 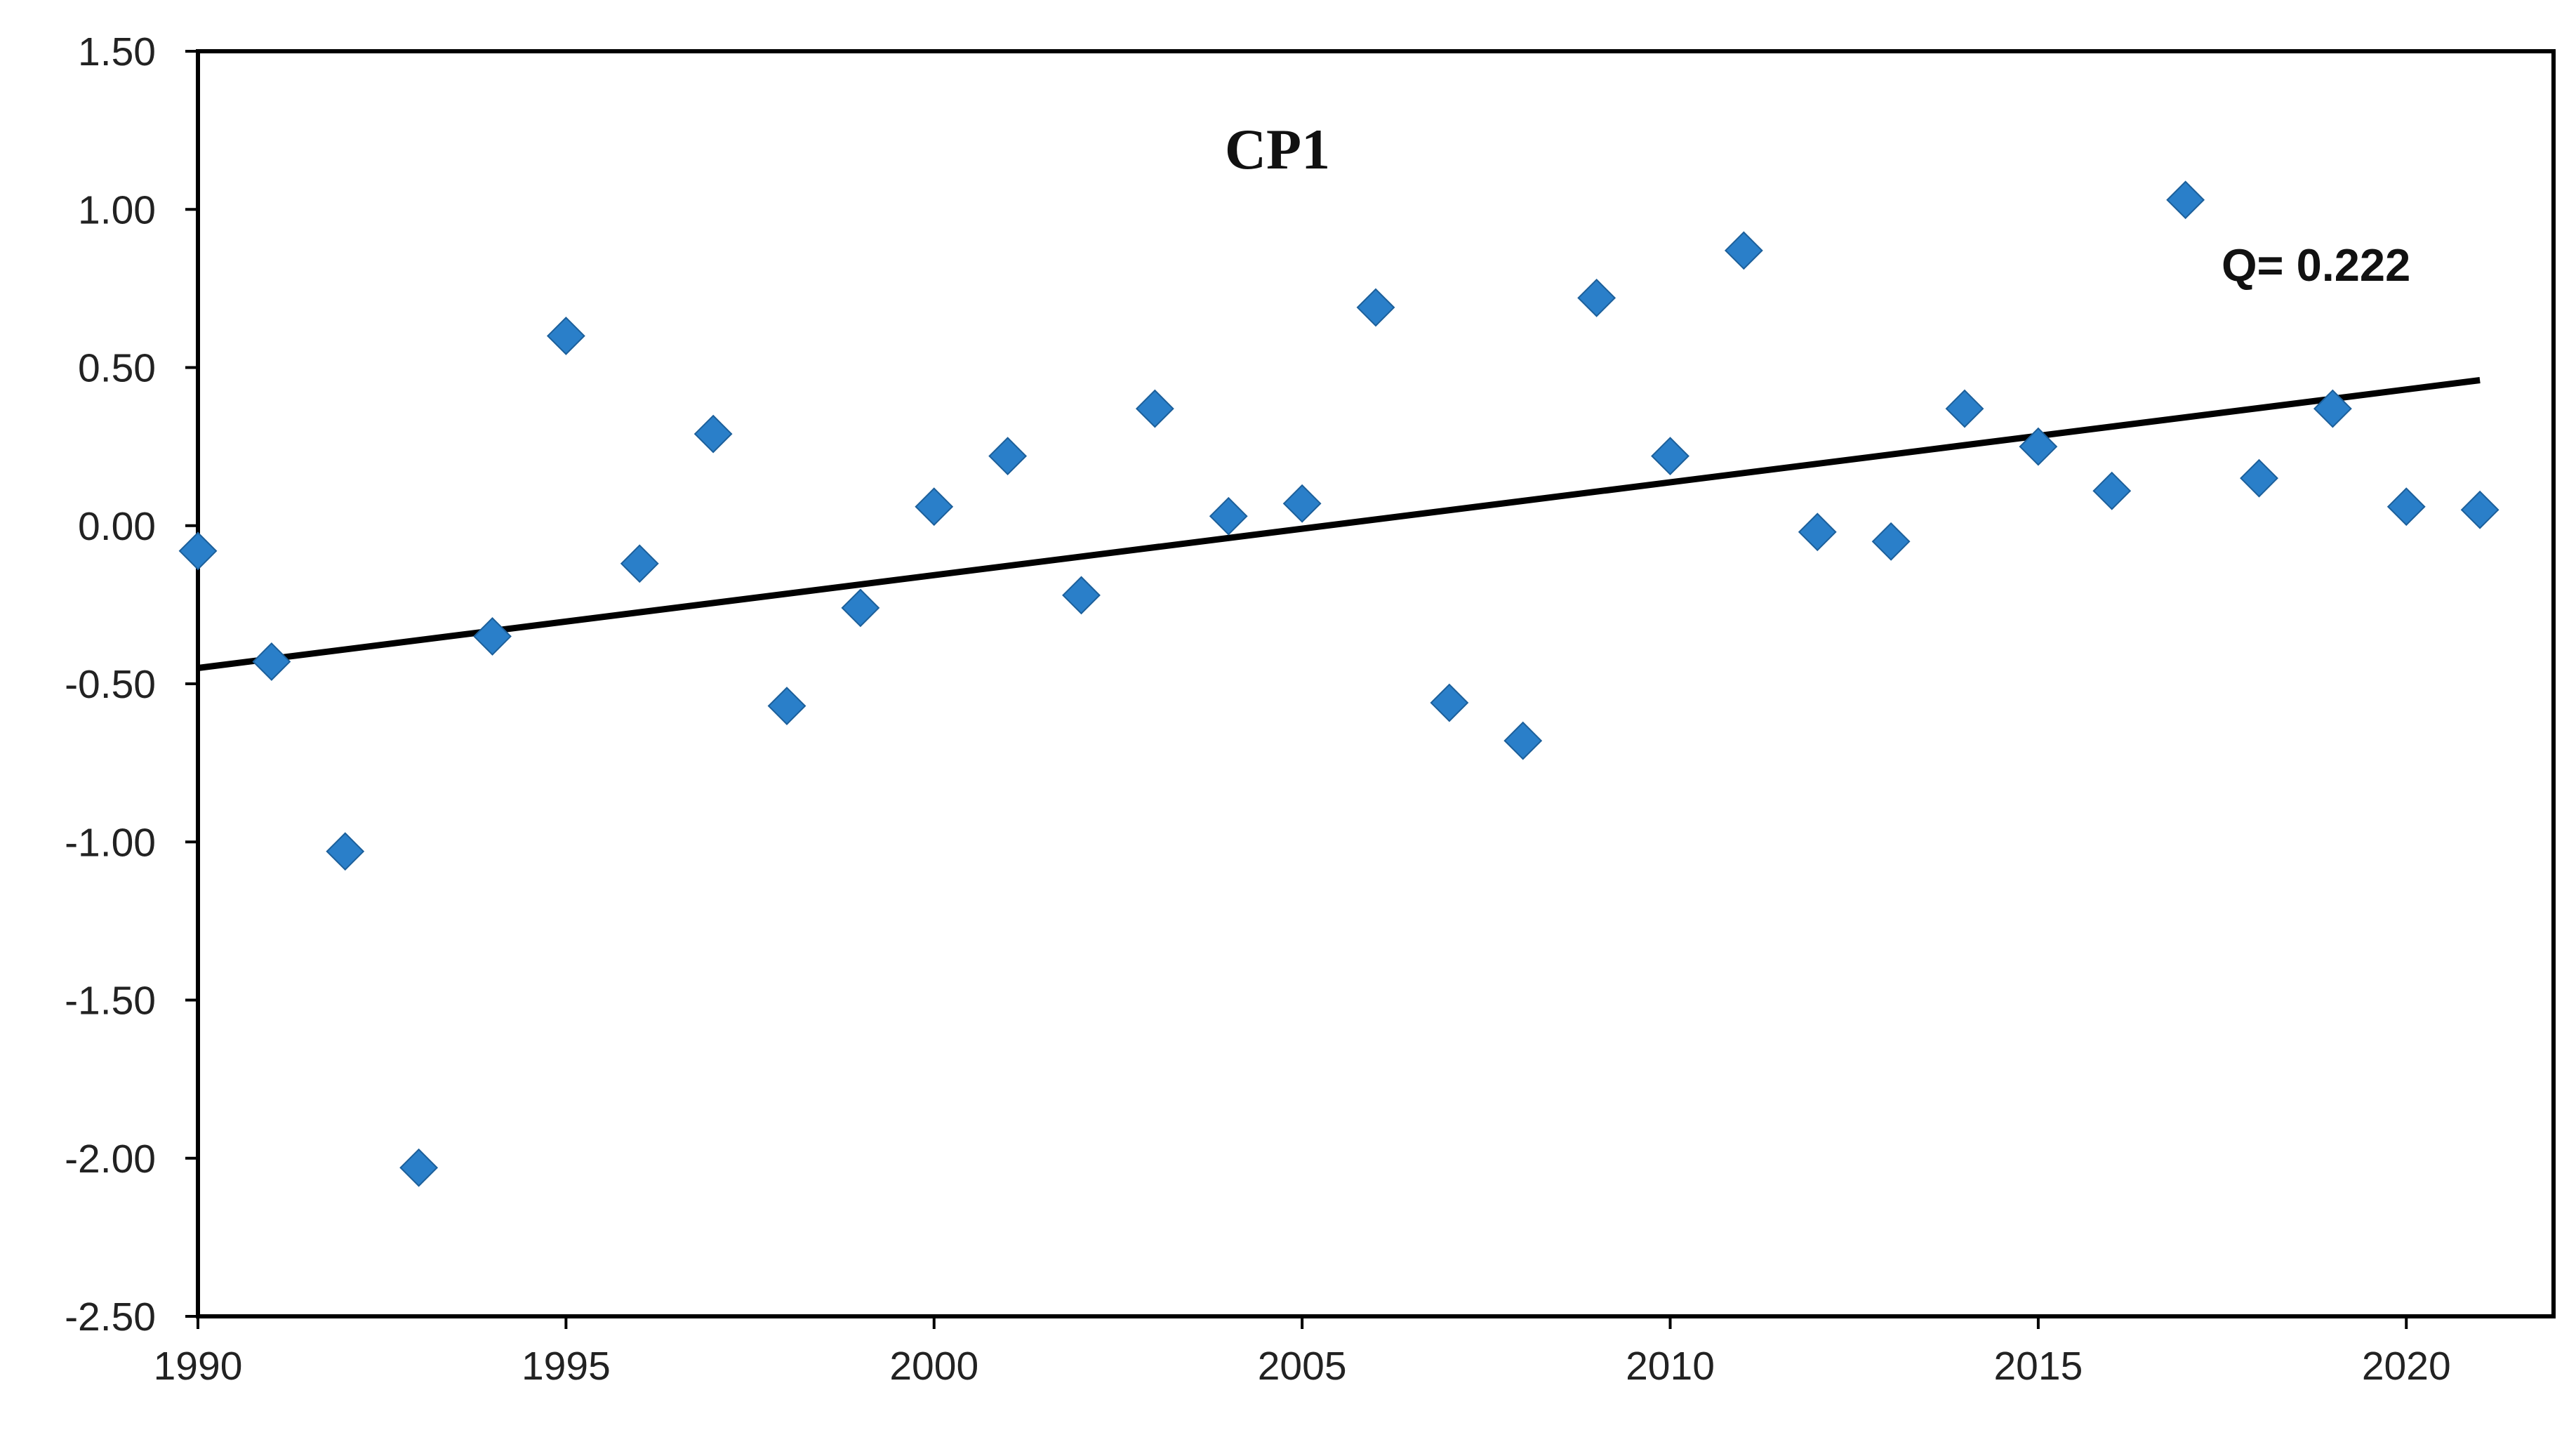 I want to click on y-tick-label: 1.00, so click(x=117, y=209).